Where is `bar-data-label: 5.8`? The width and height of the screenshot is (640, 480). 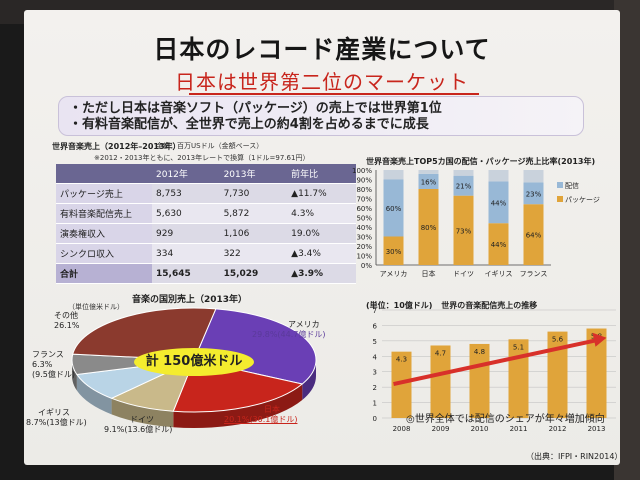 bar-data-label: 5.8 is located at coordinates (596, 337).